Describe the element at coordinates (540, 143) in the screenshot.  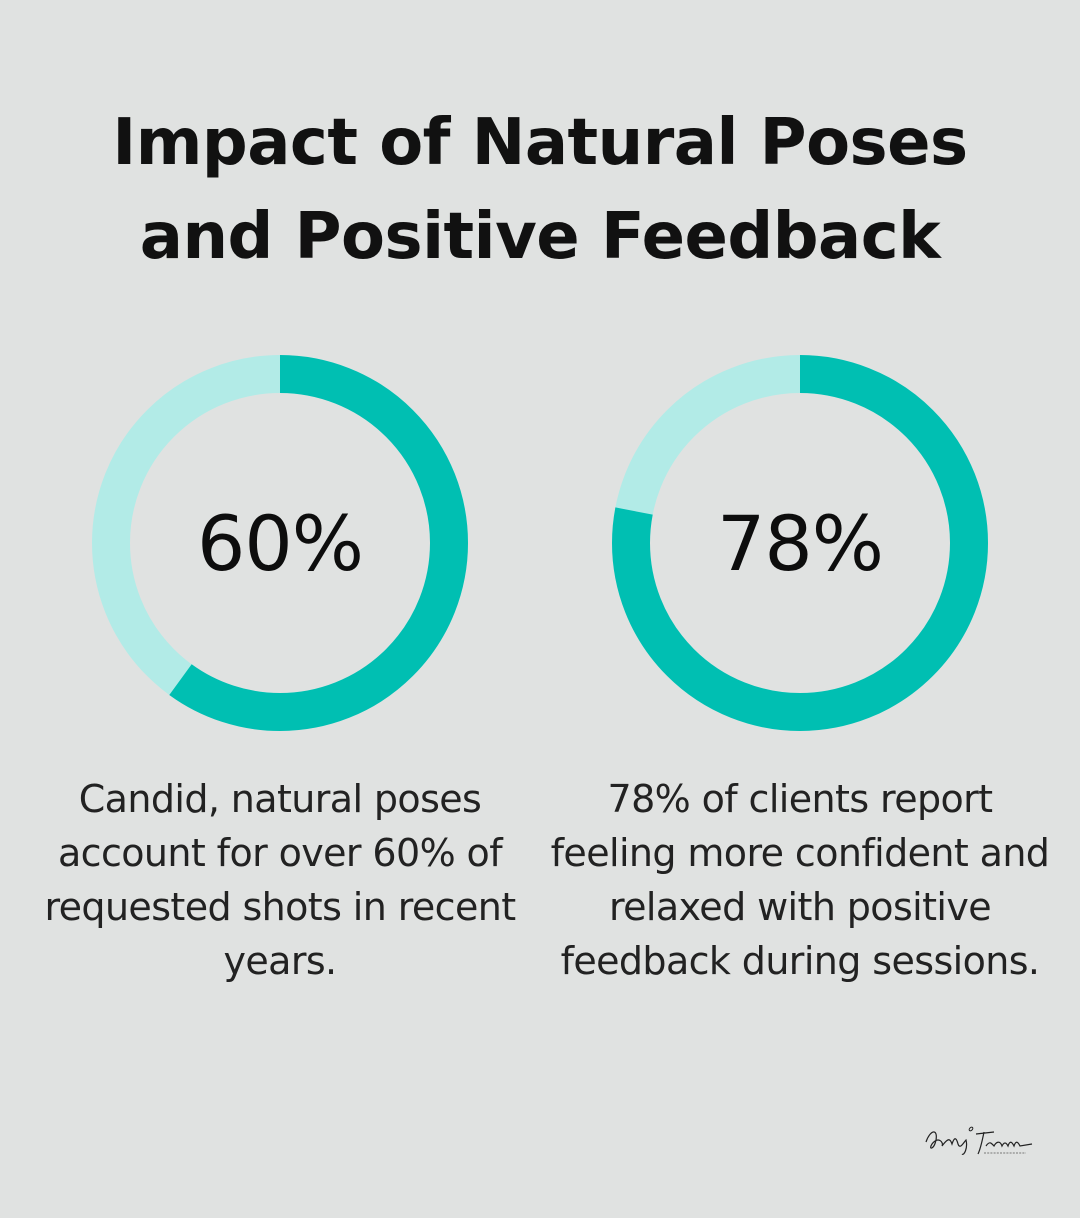
I see `title-line-1: Impact of Natural Poses` at that location.